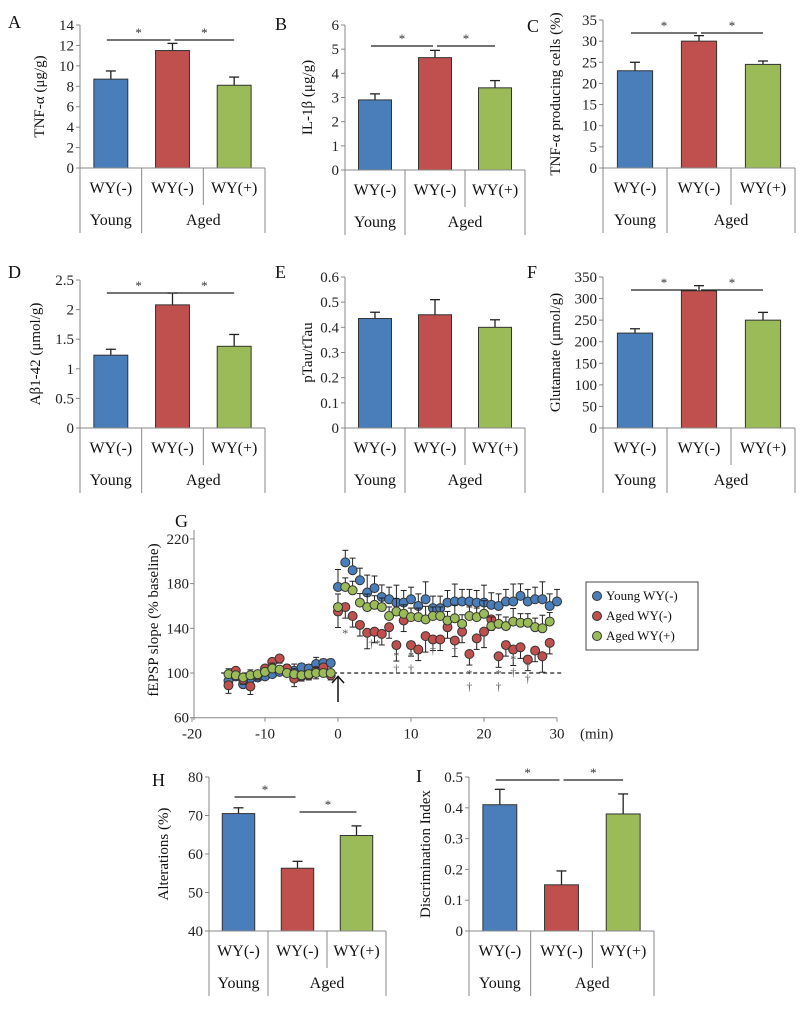 The image size is (800, 1017). What do you see at coordinates (594, 148) in the screenshot?
I see `y-tick-label: 5` at bounding box center [594, 148].